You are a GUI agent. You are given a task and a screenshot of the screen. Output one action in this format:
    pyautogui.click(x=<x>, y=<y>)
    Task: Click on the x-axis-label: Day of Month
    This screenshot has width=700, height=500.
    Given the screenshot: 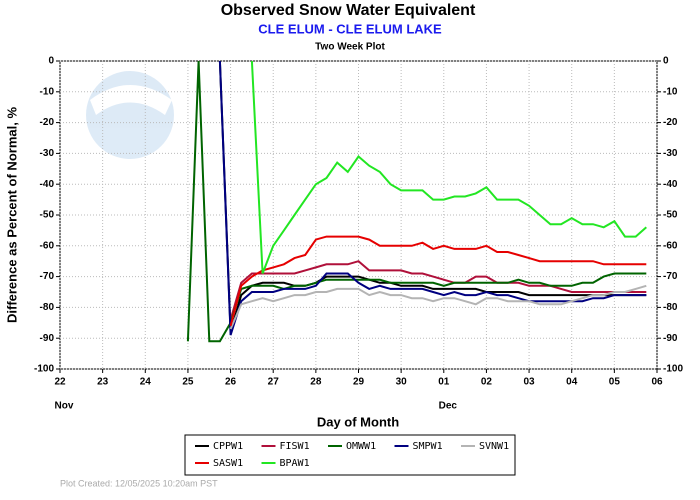 What is the action you would take?
    pyautogui.click(x=358, y=421)
    